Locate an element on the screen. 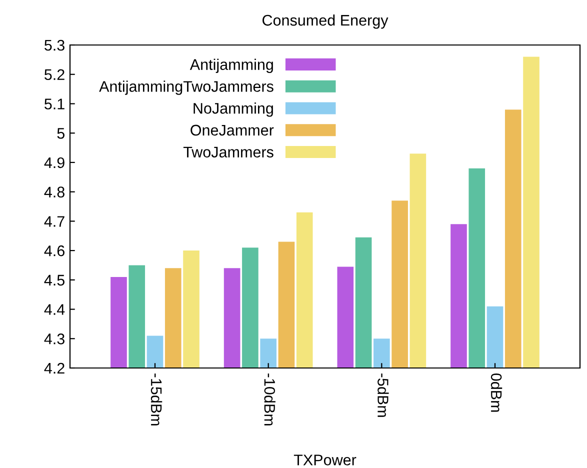  legend-label: TwoJammers is located at coordinates (228, 152).